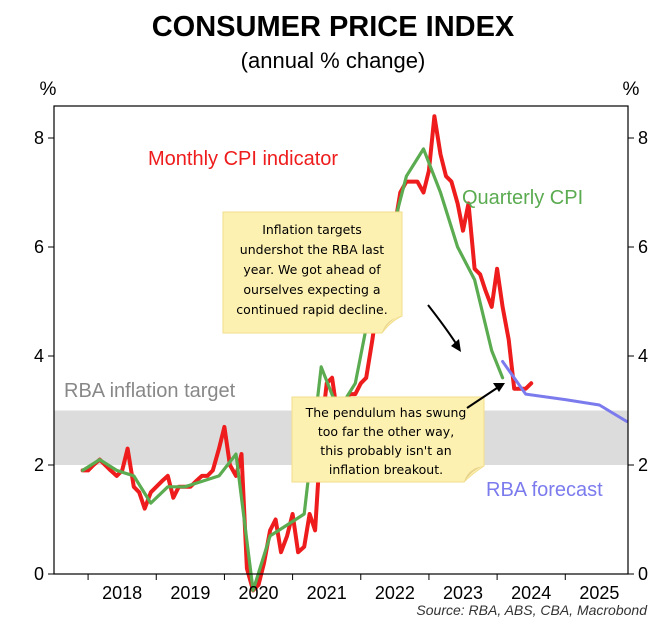 The width and height of the screenshot is (667, 624). Describe the element at coordinates (599, 593) in the screenshot. I see `x-tick-label-2025: 2025` at that location.